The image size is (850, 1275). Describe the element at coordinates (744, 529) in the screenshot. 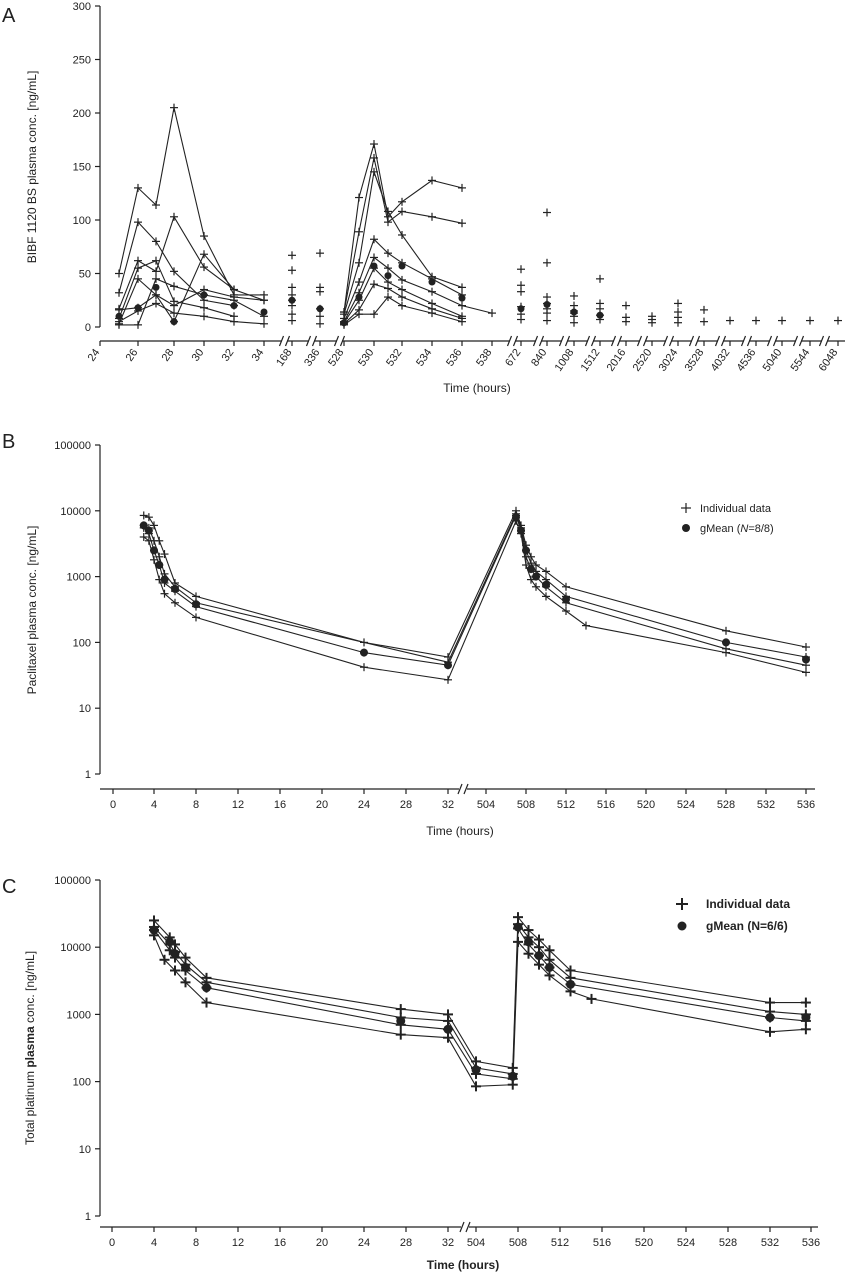

I see `legend-gmean-n: N` at that location.